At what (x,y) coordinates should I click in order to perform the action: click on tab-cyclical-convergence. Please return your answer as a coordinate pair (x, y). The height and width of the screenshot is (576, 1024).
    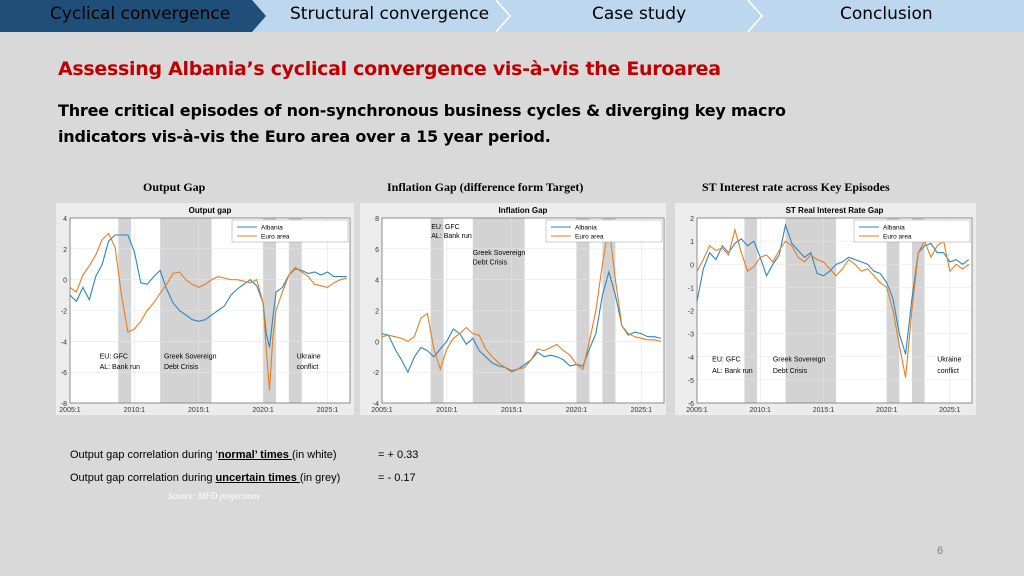
    Looking at the image, I should click on (133, 16).